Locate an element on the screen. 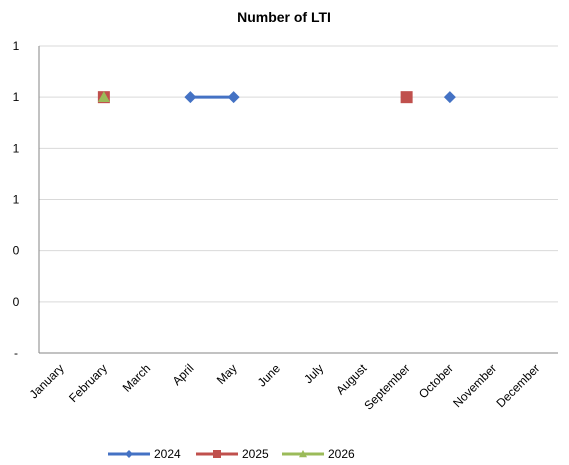 The width and height of the screenshot is (569, 465). data-point-2025 is located at coordinates (406, 97).